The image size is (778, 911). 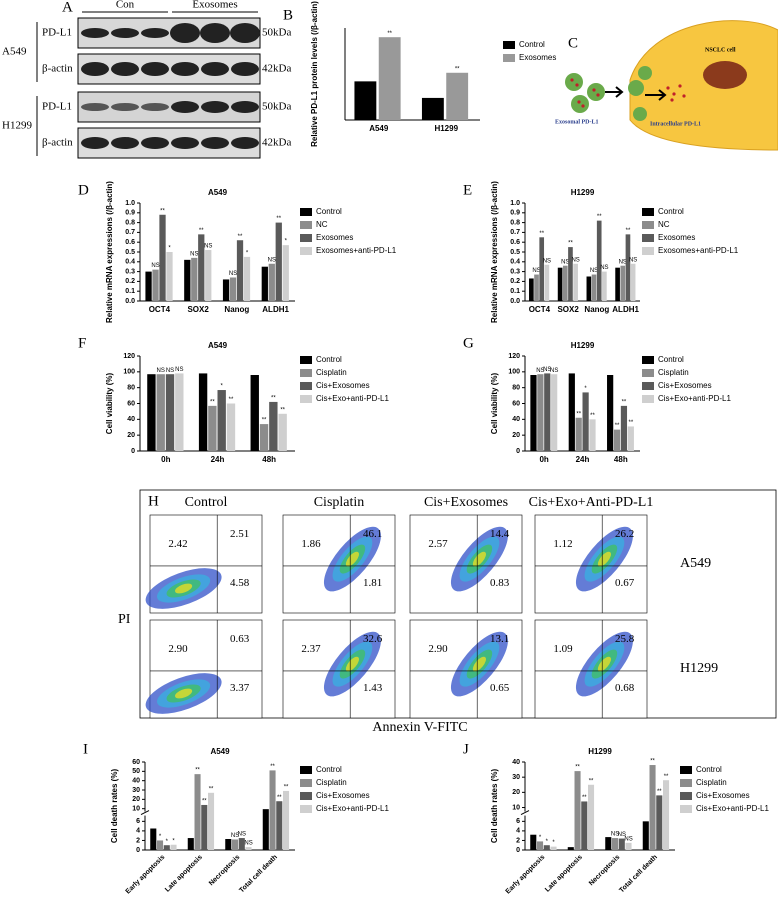 What do you see at coordinates (562, 544) in the screenshot?
I see `quadrant-value: 1.12` at bounding box center [562, 544].